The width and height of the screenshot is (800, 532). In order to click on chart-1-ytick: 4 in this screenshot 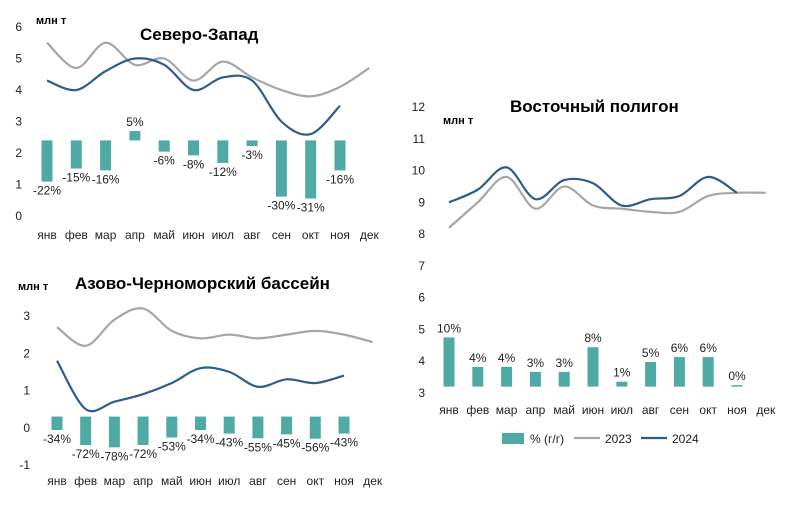, I will do `click(18, 90)`.